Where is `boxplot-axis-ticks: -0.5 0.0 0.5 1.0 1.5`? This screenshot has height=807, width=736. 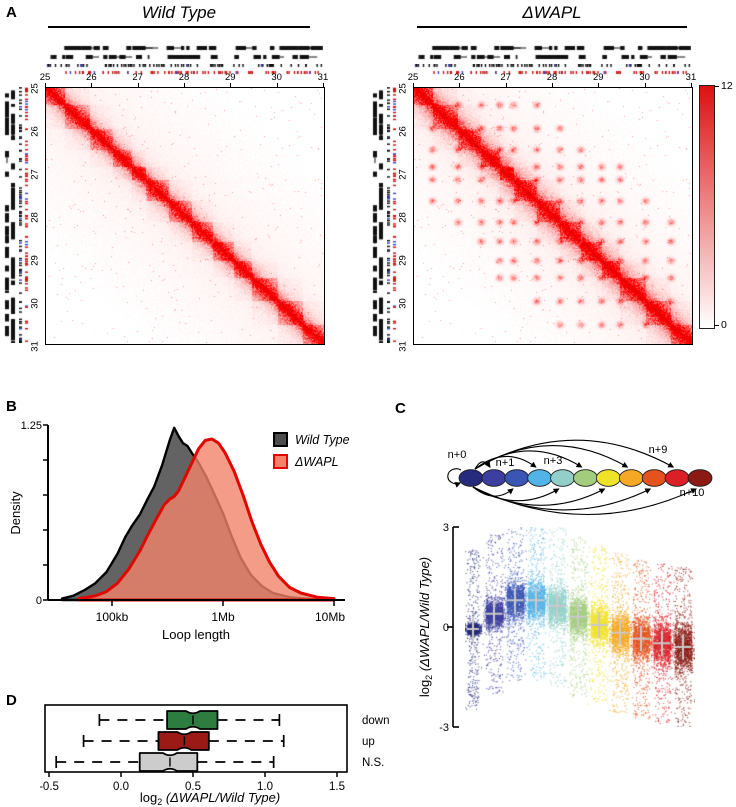
boxplot-axis-ticks: -0.5 0.0 0.5 1.0 1.5 is located at coordinates (192, 782).